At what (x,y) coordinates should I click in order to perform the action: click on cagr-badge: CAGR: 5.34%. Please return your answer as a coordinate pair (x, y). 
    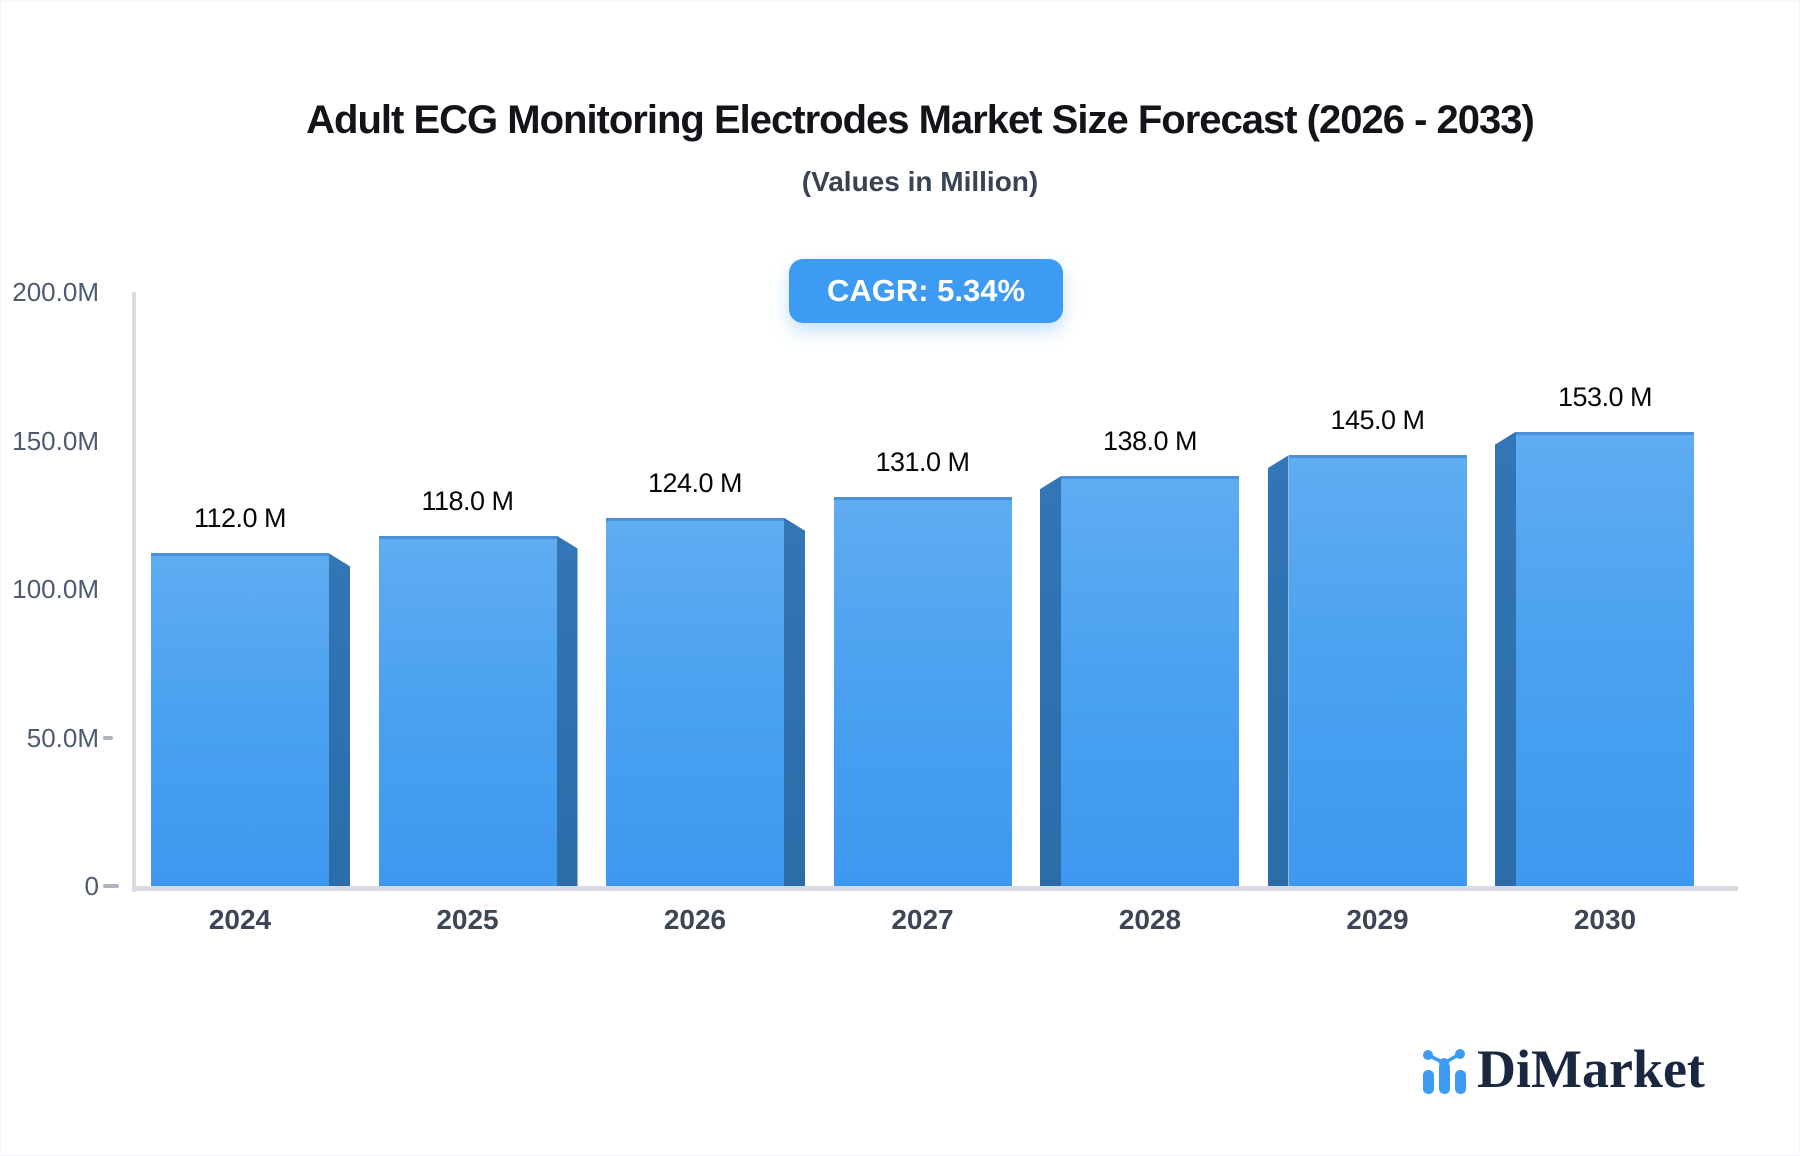
    Looking at the image, I should click on (926, 291).